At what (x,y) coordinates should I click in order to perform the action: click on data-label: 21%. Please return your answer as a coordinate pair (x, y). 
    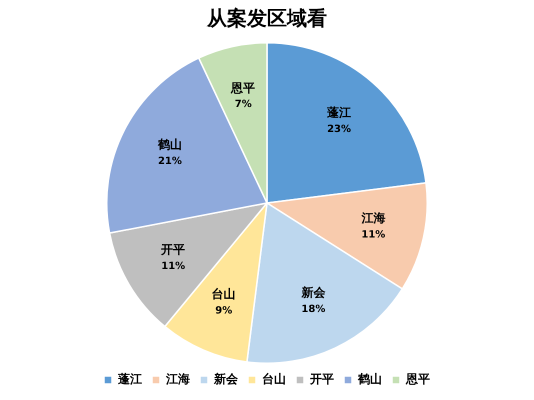
    Looking at the image, I should click on (170, 162).